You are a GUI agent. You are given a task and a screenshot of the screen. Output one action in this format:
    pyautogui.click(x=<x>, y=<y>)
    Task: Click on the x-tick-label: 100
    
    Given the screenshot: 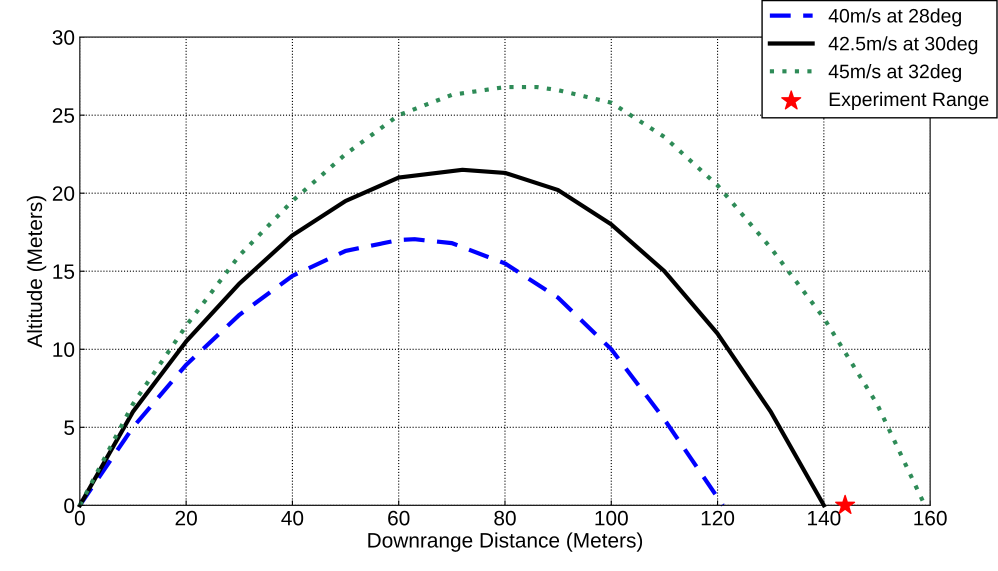 What is the action you would take?
    pyautogui.click(x=611, y=518)
    